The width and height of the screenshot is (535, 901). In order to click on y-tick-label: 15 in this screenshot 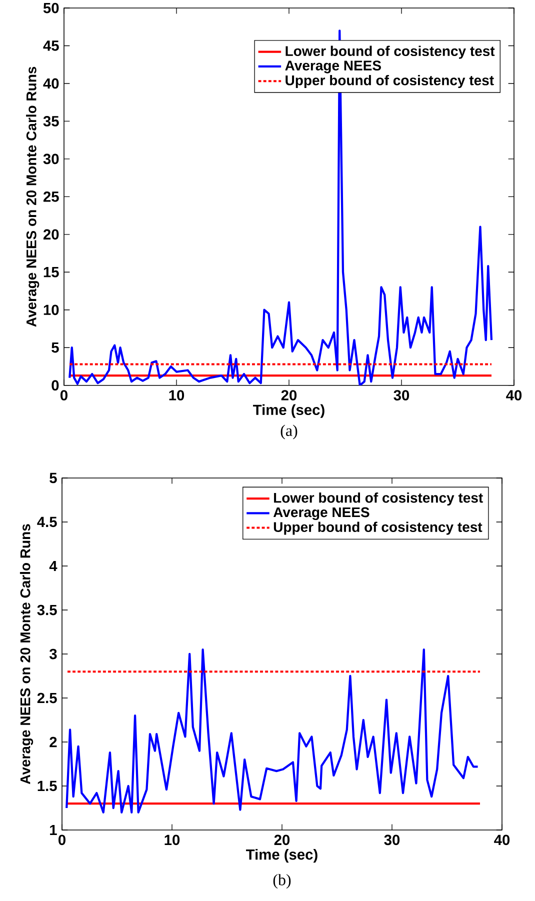, I will do `click(51, 272)`.